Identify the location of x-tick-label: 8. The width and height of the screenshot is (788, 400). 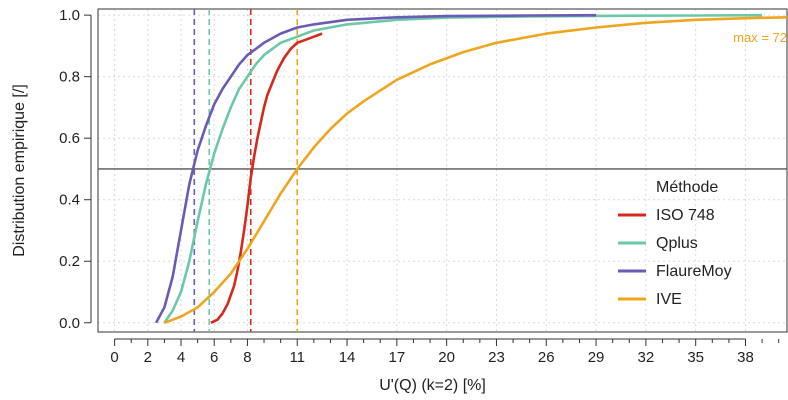
(247, 357).